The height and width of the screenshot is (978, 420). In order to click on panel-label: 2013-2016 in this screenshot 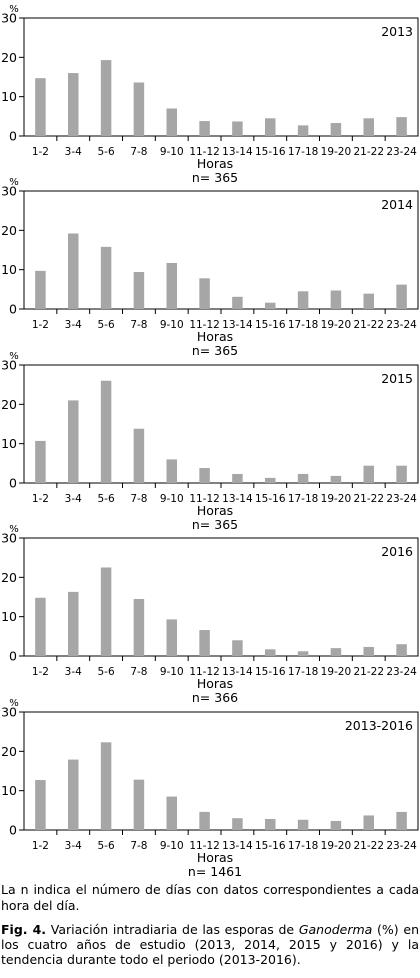, I will do `click(379, 725)`.